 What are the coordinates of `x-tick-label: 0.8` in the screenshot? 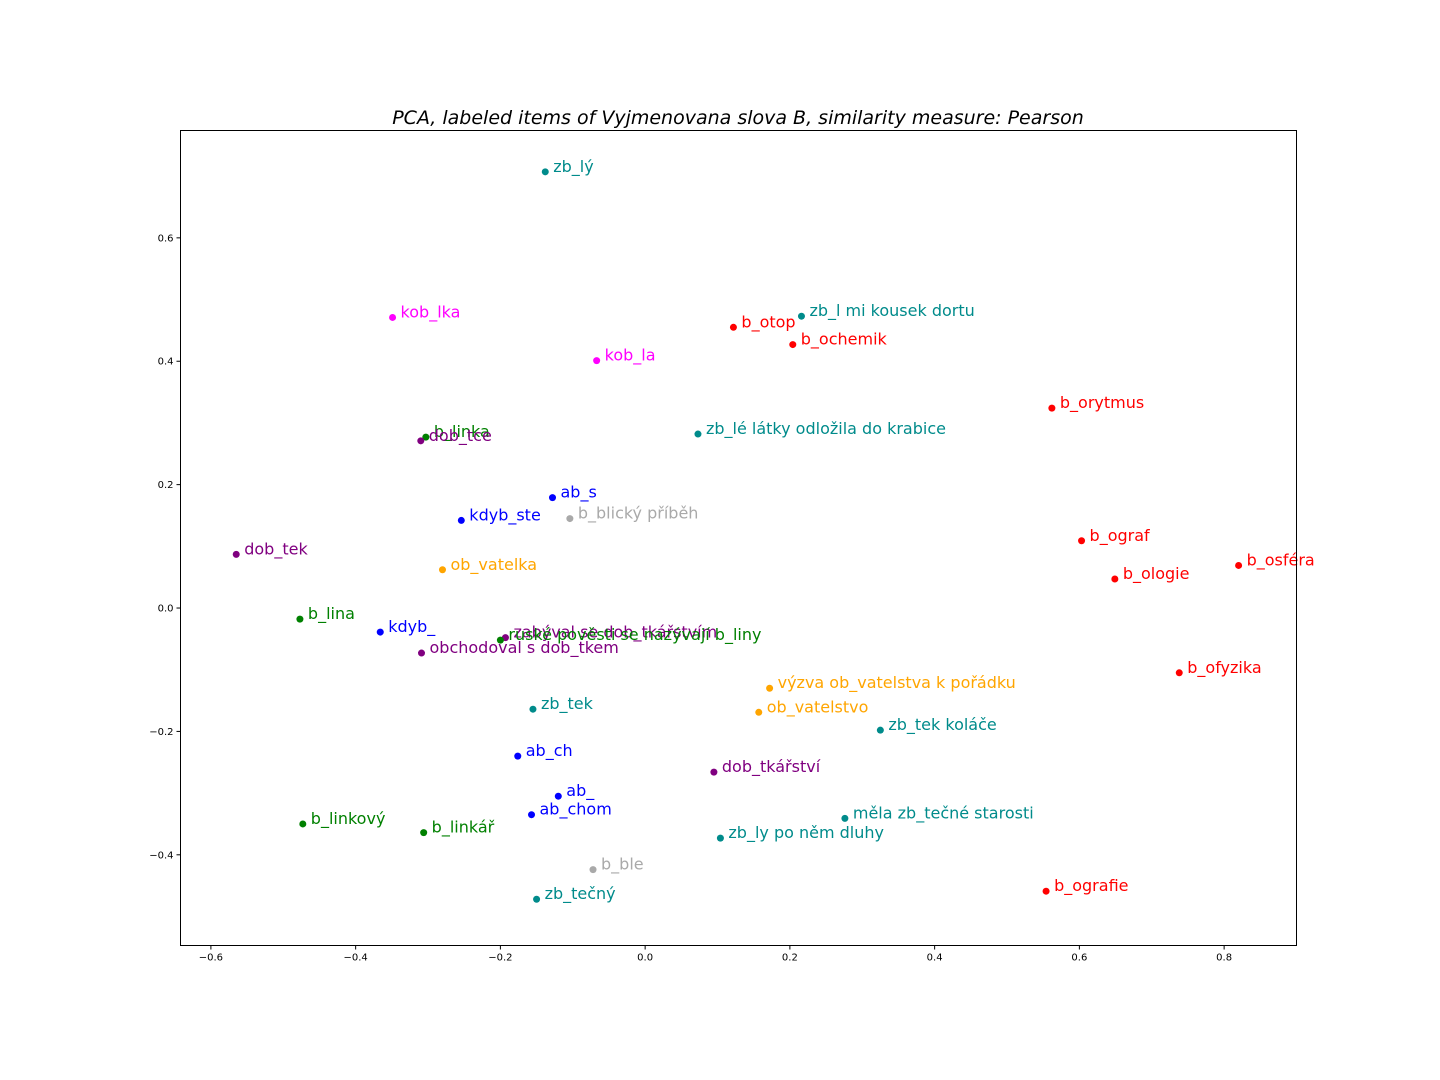 It's located at (1224, 958).